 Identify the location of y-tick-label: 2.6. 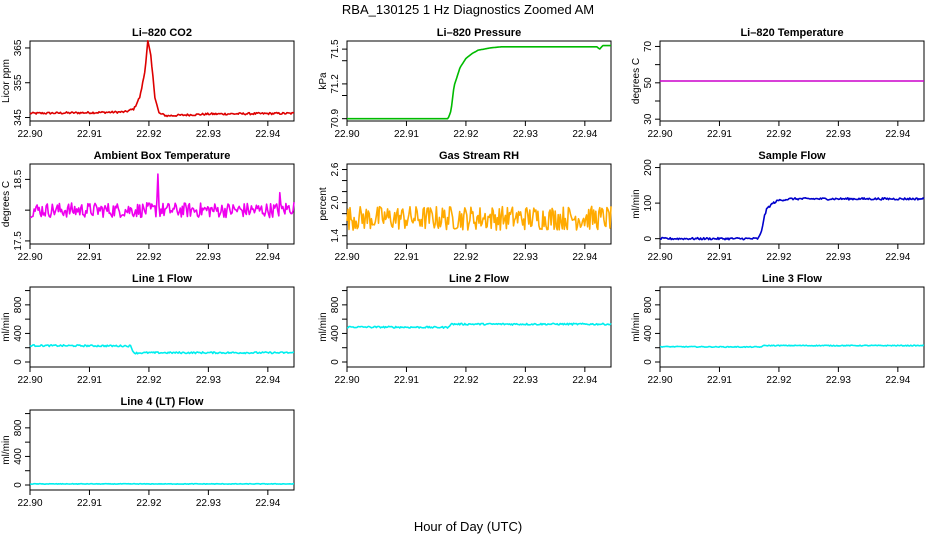
(335, 169).